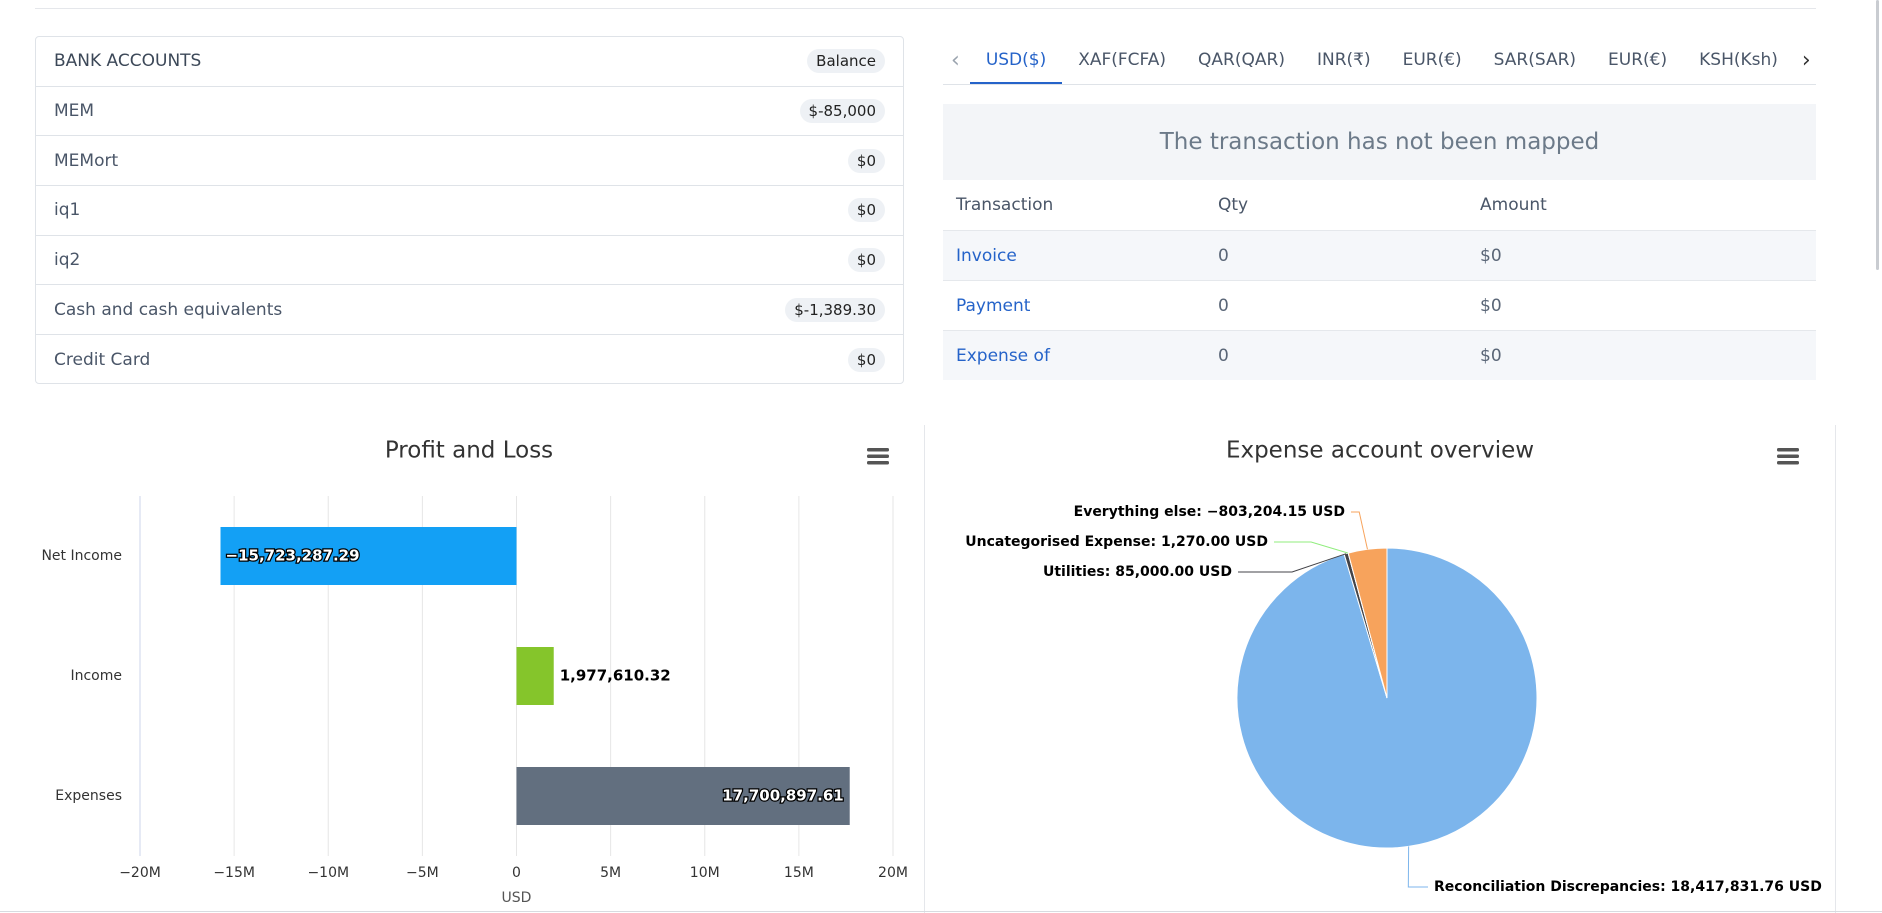 The image size is (1882, 913). Describe the element at coordinates (86, 160) in the screenshot. I see `account-name: MEMort` at that location.